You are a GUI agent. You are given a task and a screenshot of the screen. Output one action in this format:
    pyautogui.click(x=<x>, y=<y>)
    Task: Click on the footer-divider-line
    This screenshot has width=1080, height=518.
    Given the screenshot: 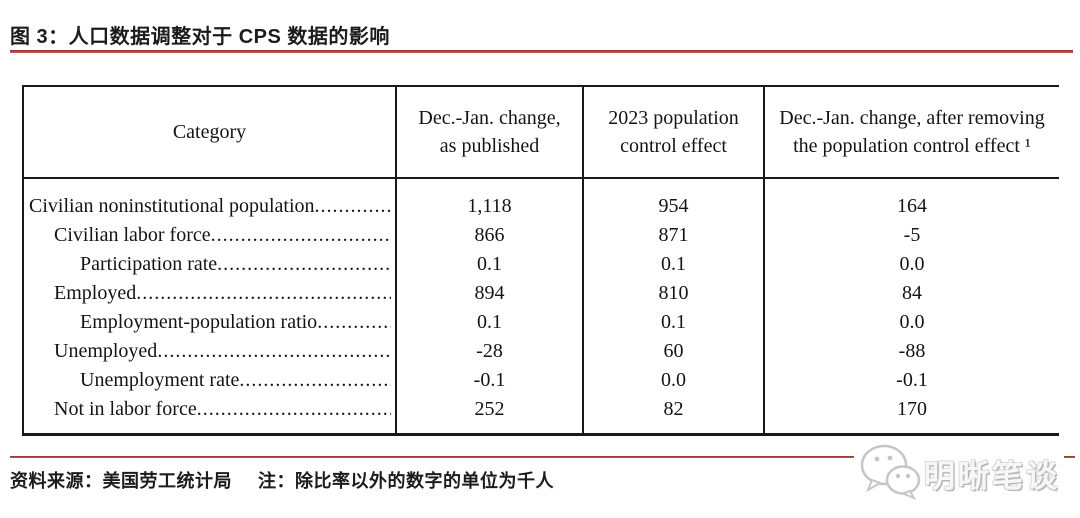 What is the action you would take?
    pyautogui.click(x=542, y=457)
    